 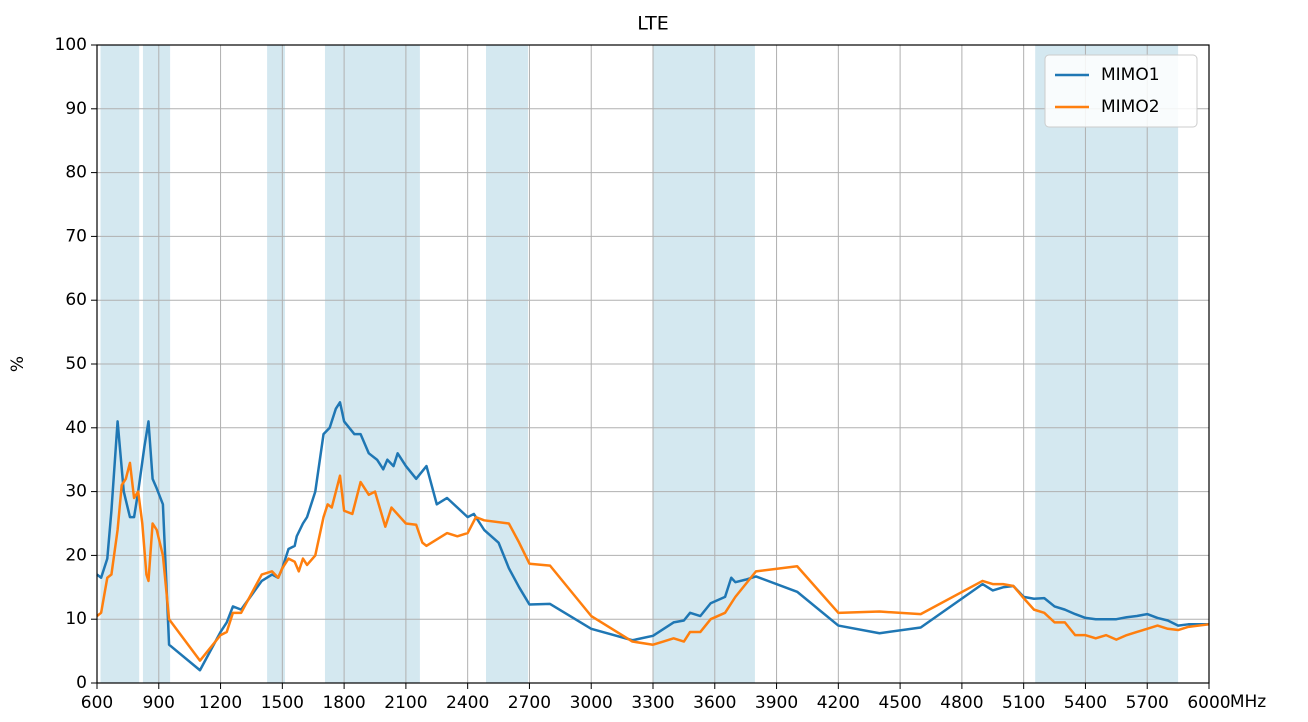 I want to click on x-tick-label: 4200, so click(x=838, y=703).